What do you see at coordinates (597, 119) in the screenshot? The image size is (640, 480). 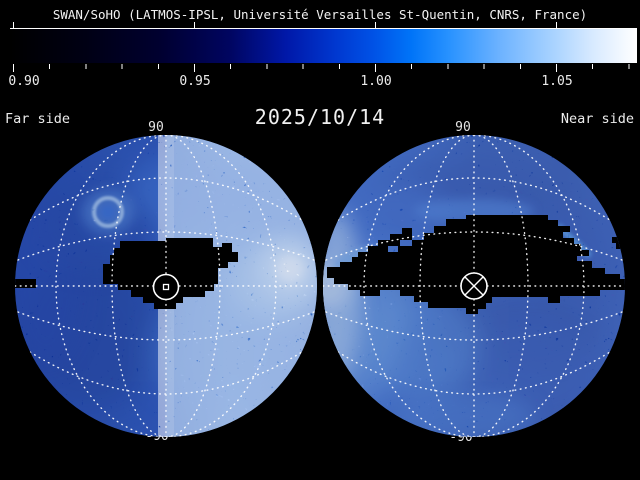 I see `near-side-label: Near side` at bounding box center [597, 119].